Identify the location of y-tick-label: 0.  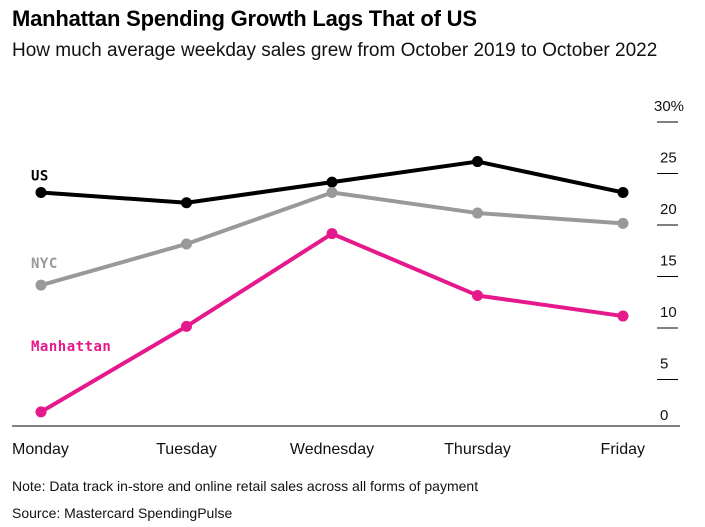
(664, 415).